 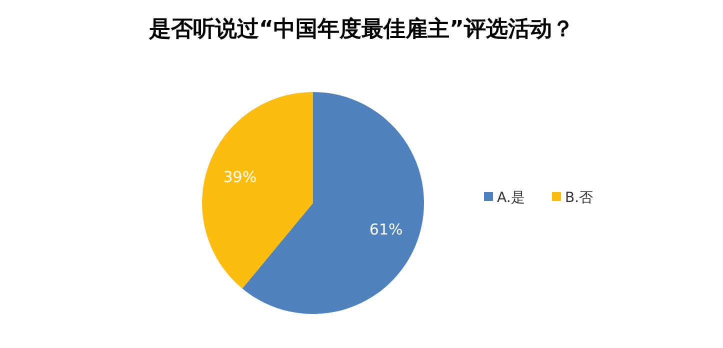 I want to click on data-label: 39%, so click(x=240, y=177).